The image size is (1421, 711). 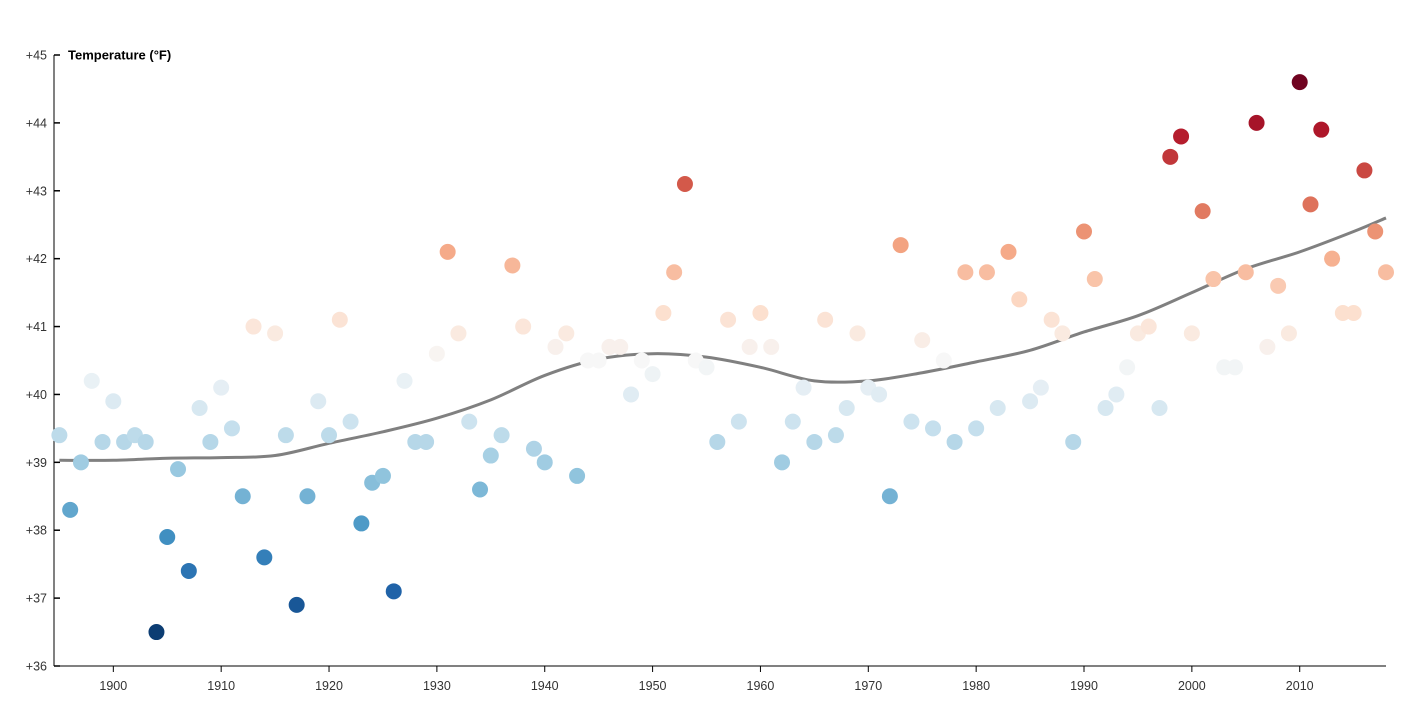 What do you see at coordinates (868, 686) in the screenshot?
I see `x-tick-label: 1970` at bounding box center [868, 686].